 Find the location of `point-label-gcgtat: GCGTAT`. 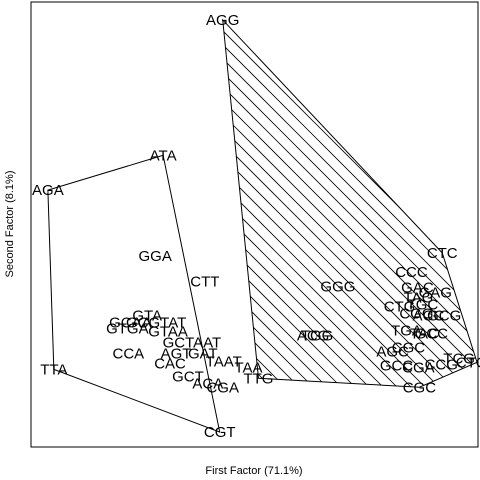

point-label-gcgtat: GCGTAT is located at coordinates (156, 323).